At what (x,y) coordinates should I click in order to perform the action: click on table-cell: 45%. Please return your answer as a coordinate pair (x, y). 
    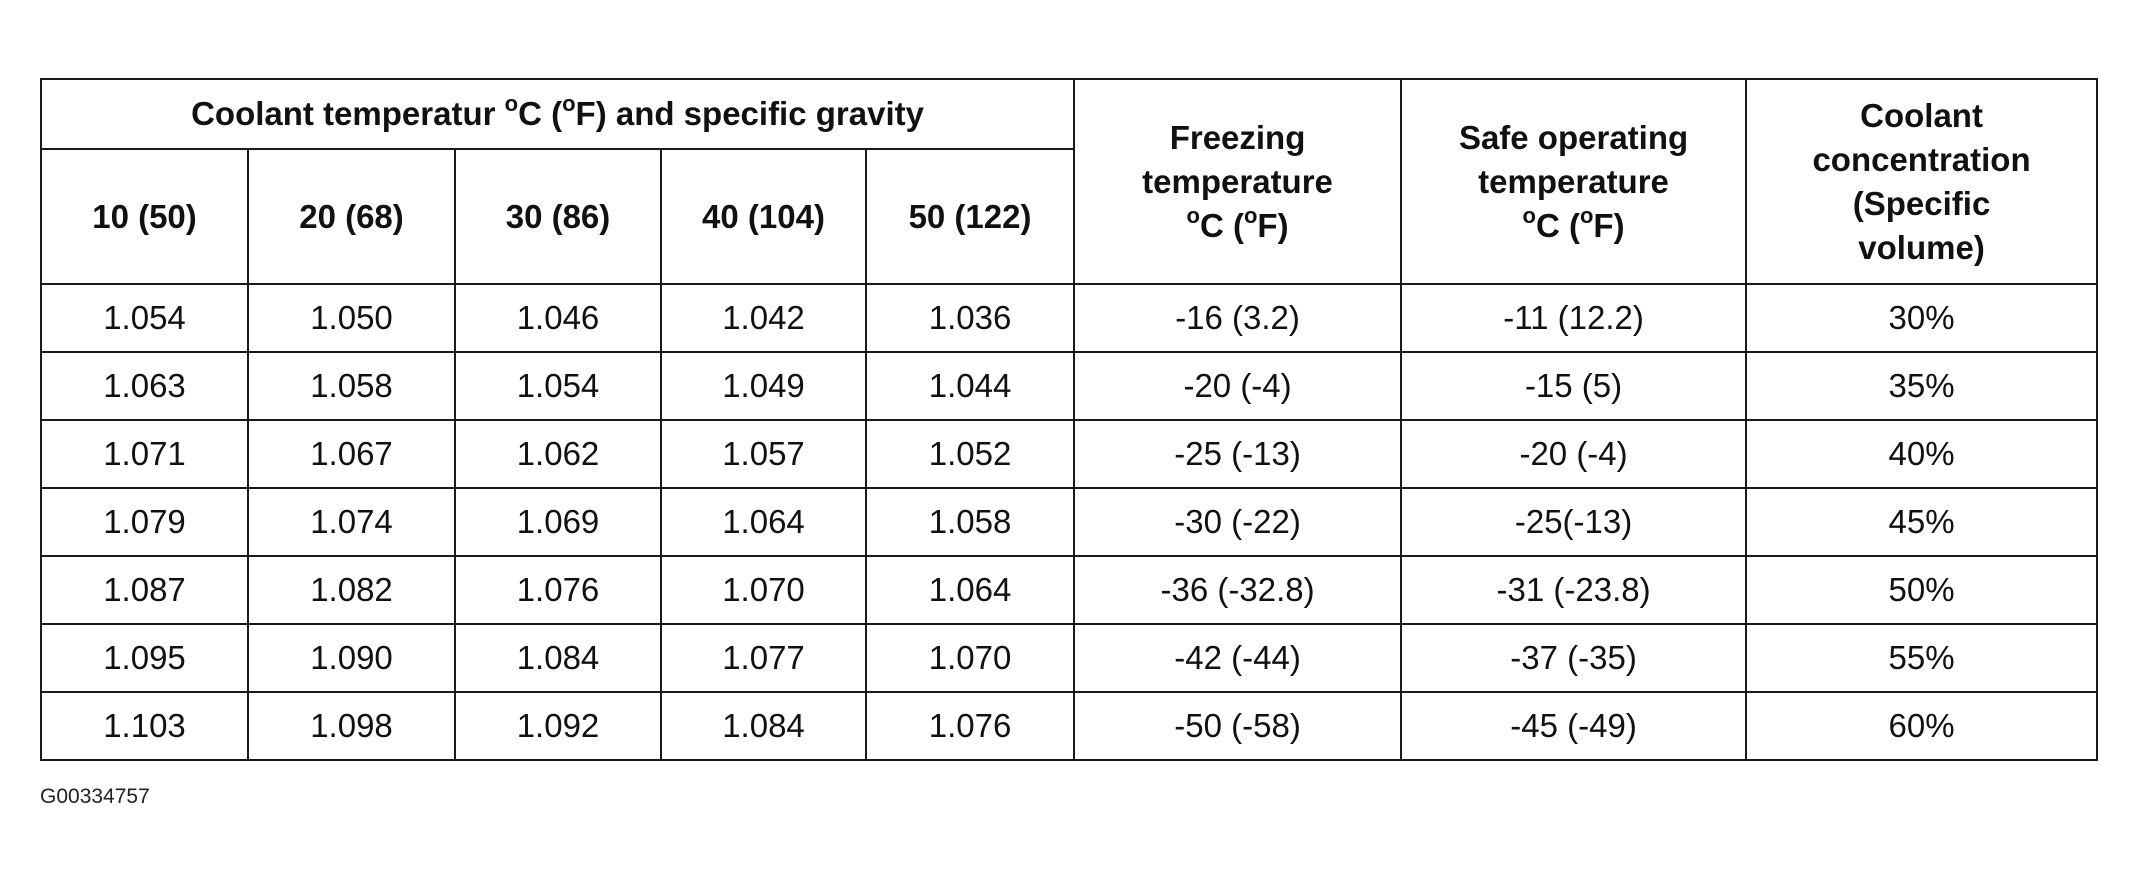
    Looking at the image, I should click on (1922, 522).